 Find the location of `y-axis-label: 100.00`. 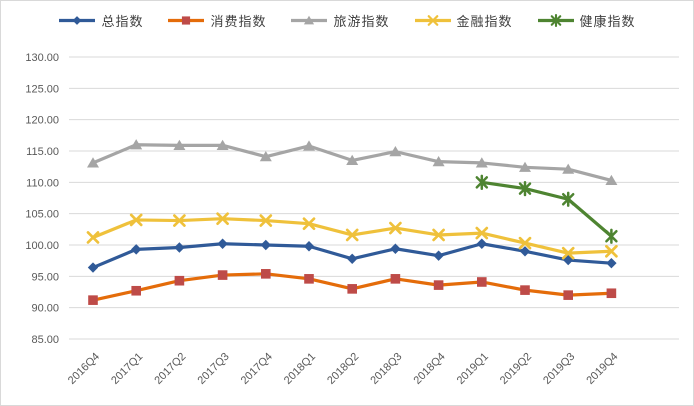

y-axis-label: 100.00 is located at coordinates (42, 246).